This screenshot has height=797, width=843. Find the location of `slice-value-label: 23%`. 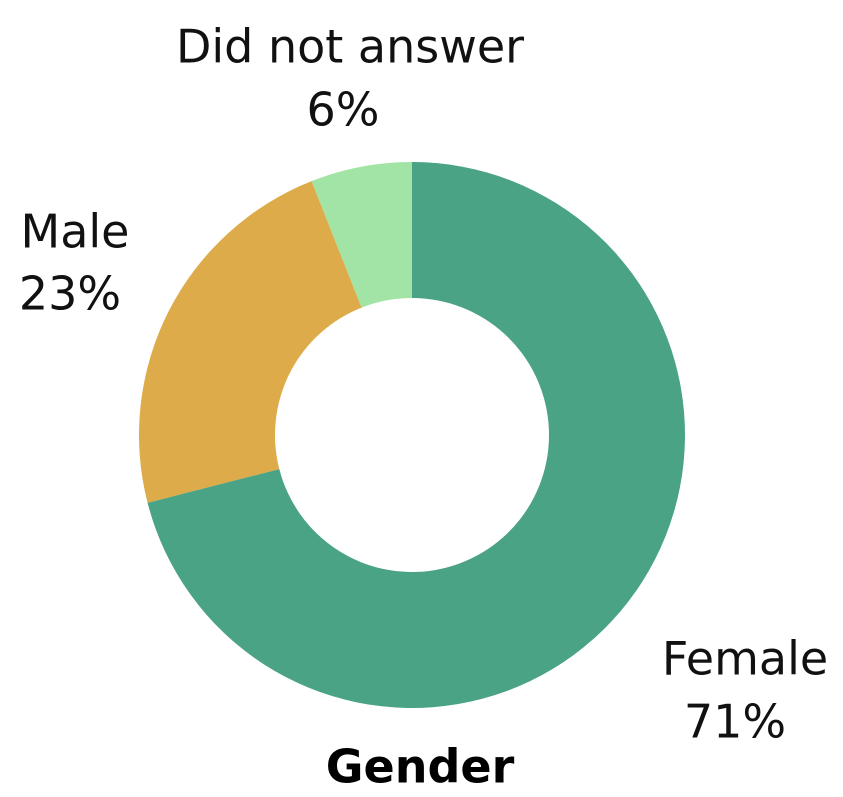

slice-value-label: 23% is located at coordinates (70, 294).